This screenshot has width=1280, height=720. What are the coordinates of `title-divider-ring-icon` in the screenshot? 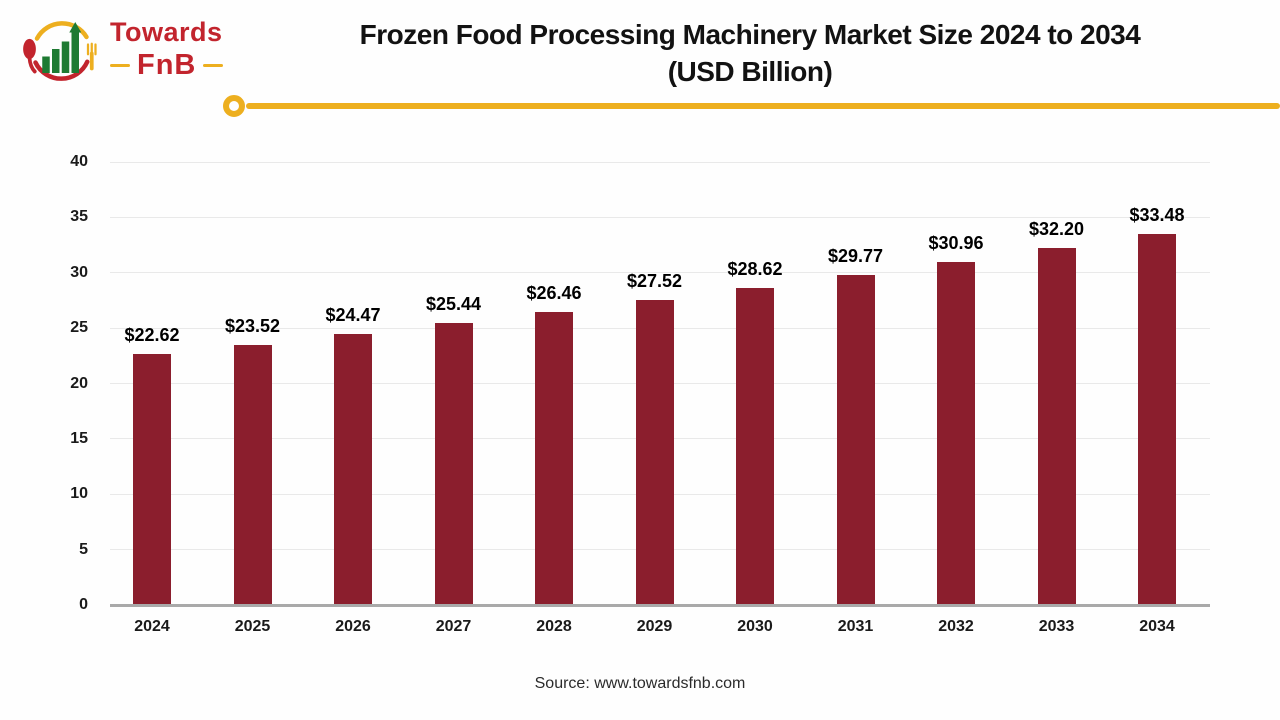 It's located at (234, 106).